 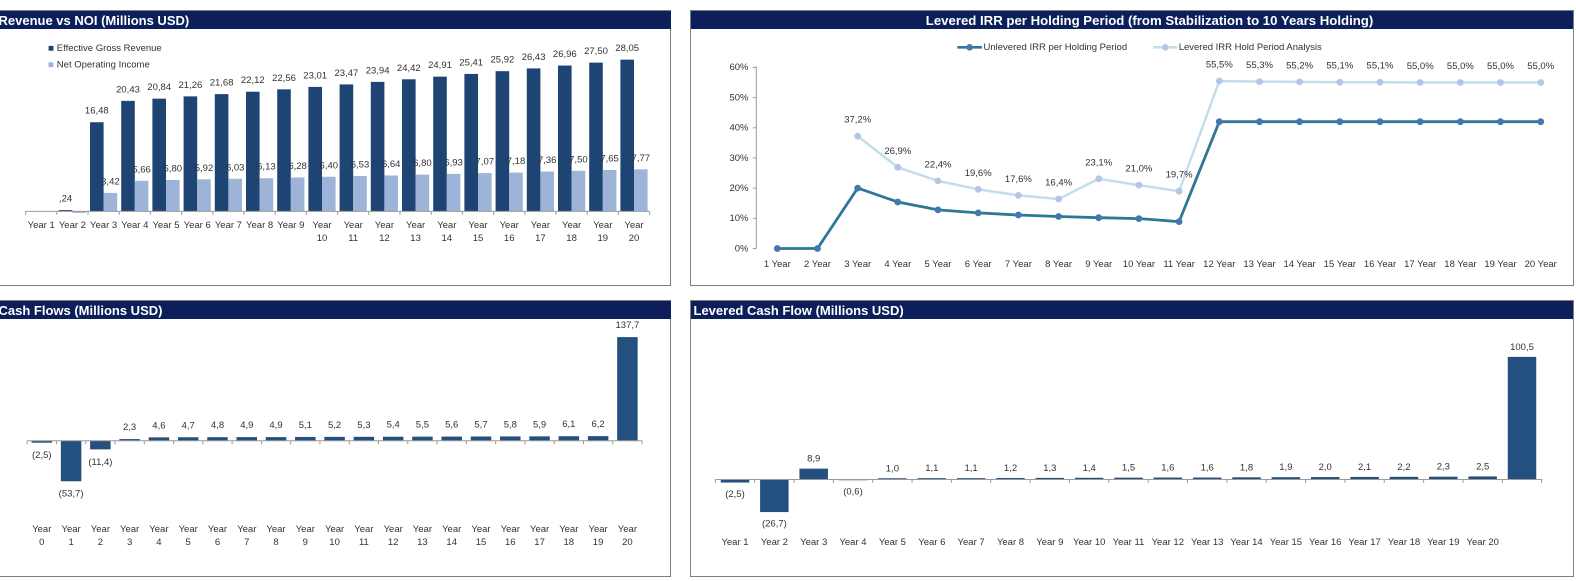 What do you see at coordinates (1443, 542) in the screenshot?
I see `svg-text: Year 19` at bounding box center [1443, 542].